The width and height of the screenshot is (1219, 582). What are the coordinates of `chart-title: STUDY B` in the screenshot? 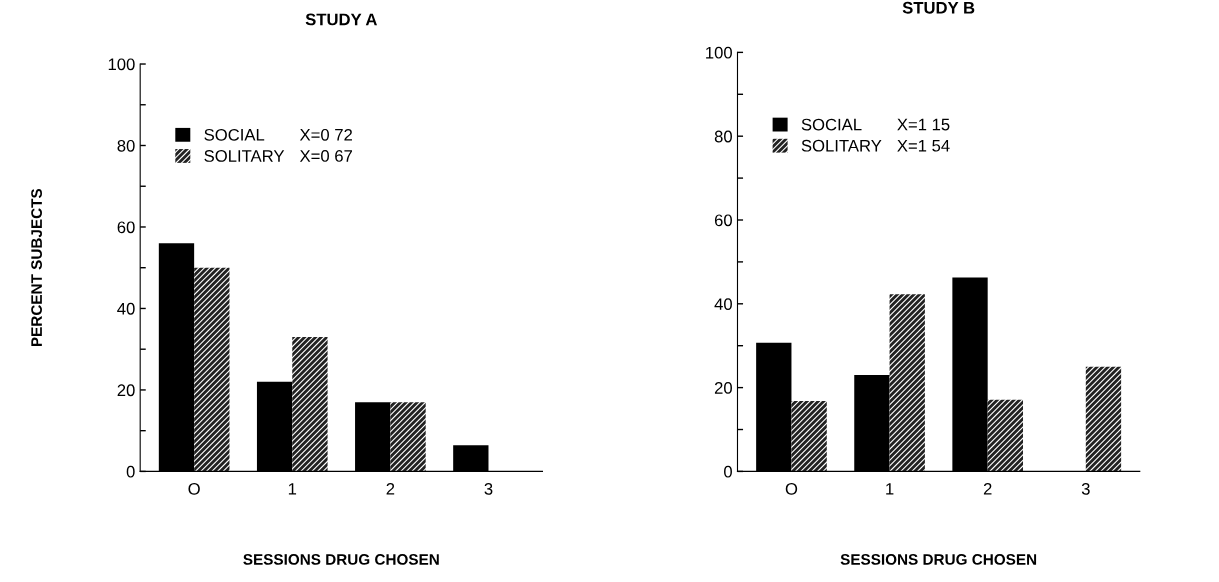 It's located at (938, 7).